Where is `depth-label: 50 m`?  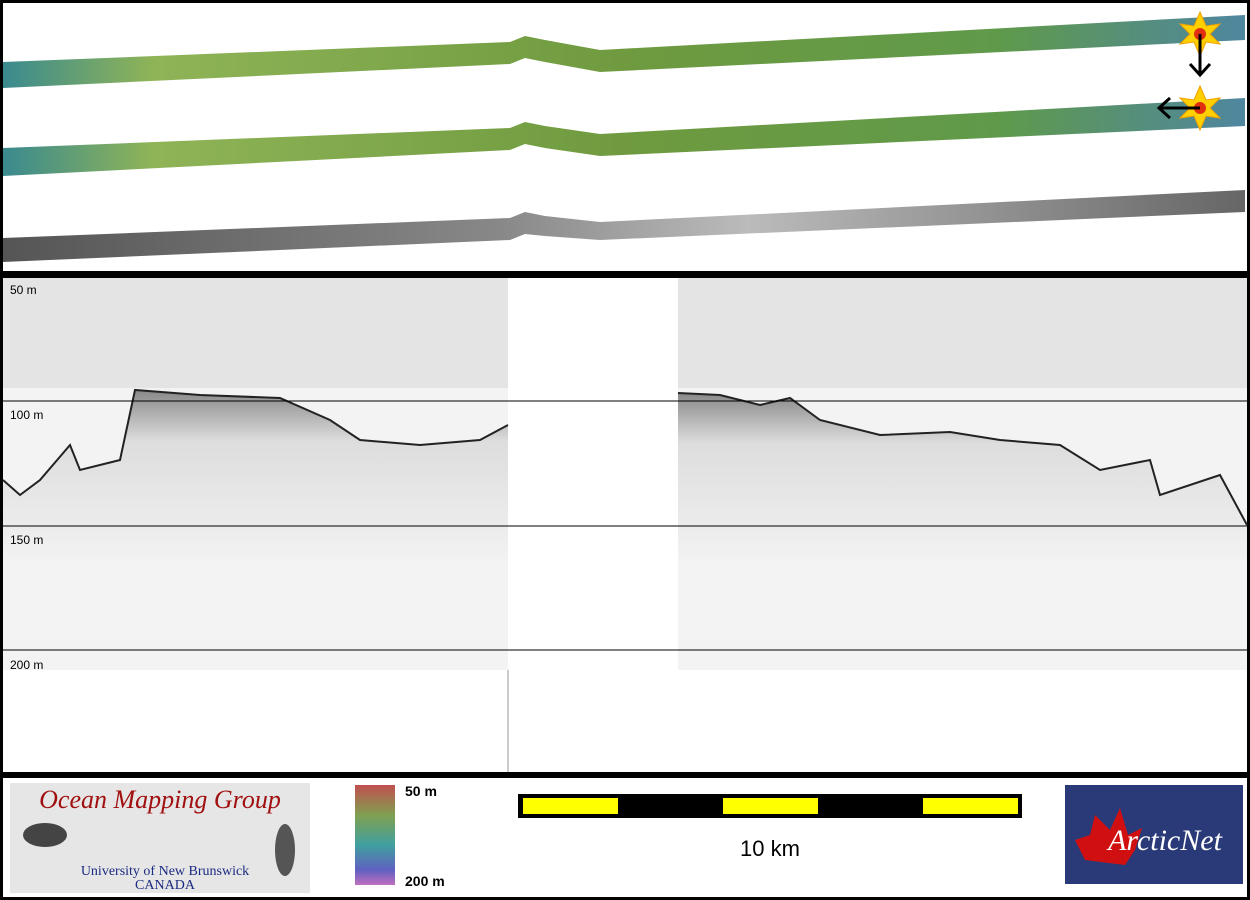
depth-label: 50 m is located at coordinates (23, 290).